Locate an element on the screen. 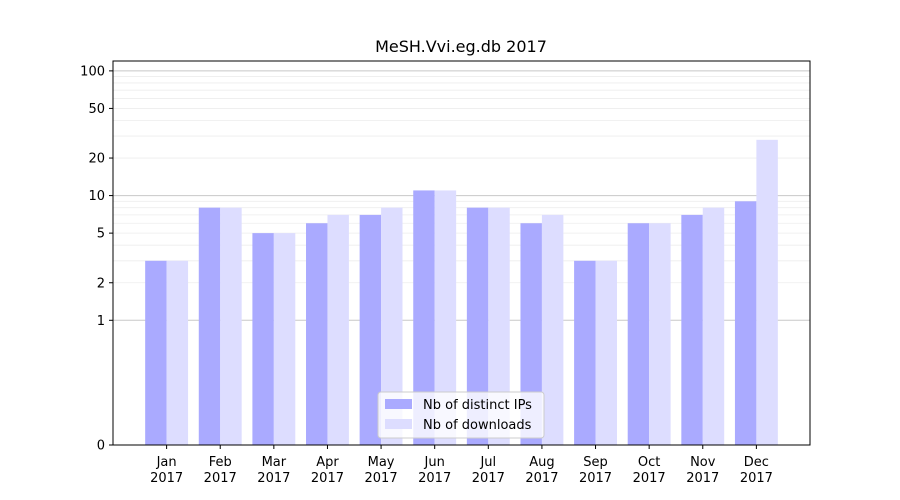 Image resolution: width=900 pixels, height=500 pixels. x-tick-label-month: Oct is located at coordinates (649, 462).